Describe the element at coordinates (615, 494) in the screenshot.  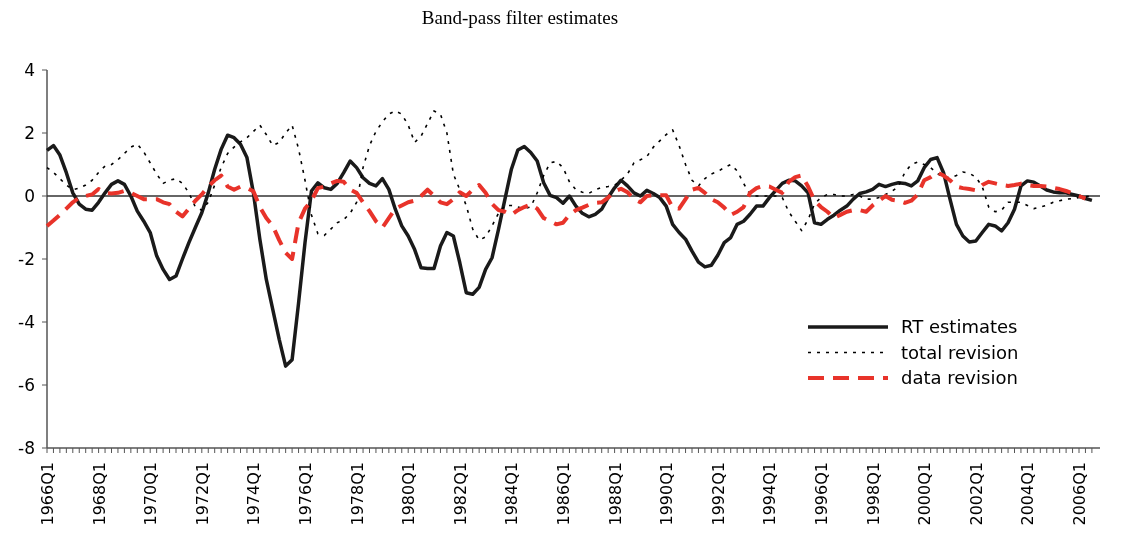
I see `x-tick-label: 1988Q1` at that location.